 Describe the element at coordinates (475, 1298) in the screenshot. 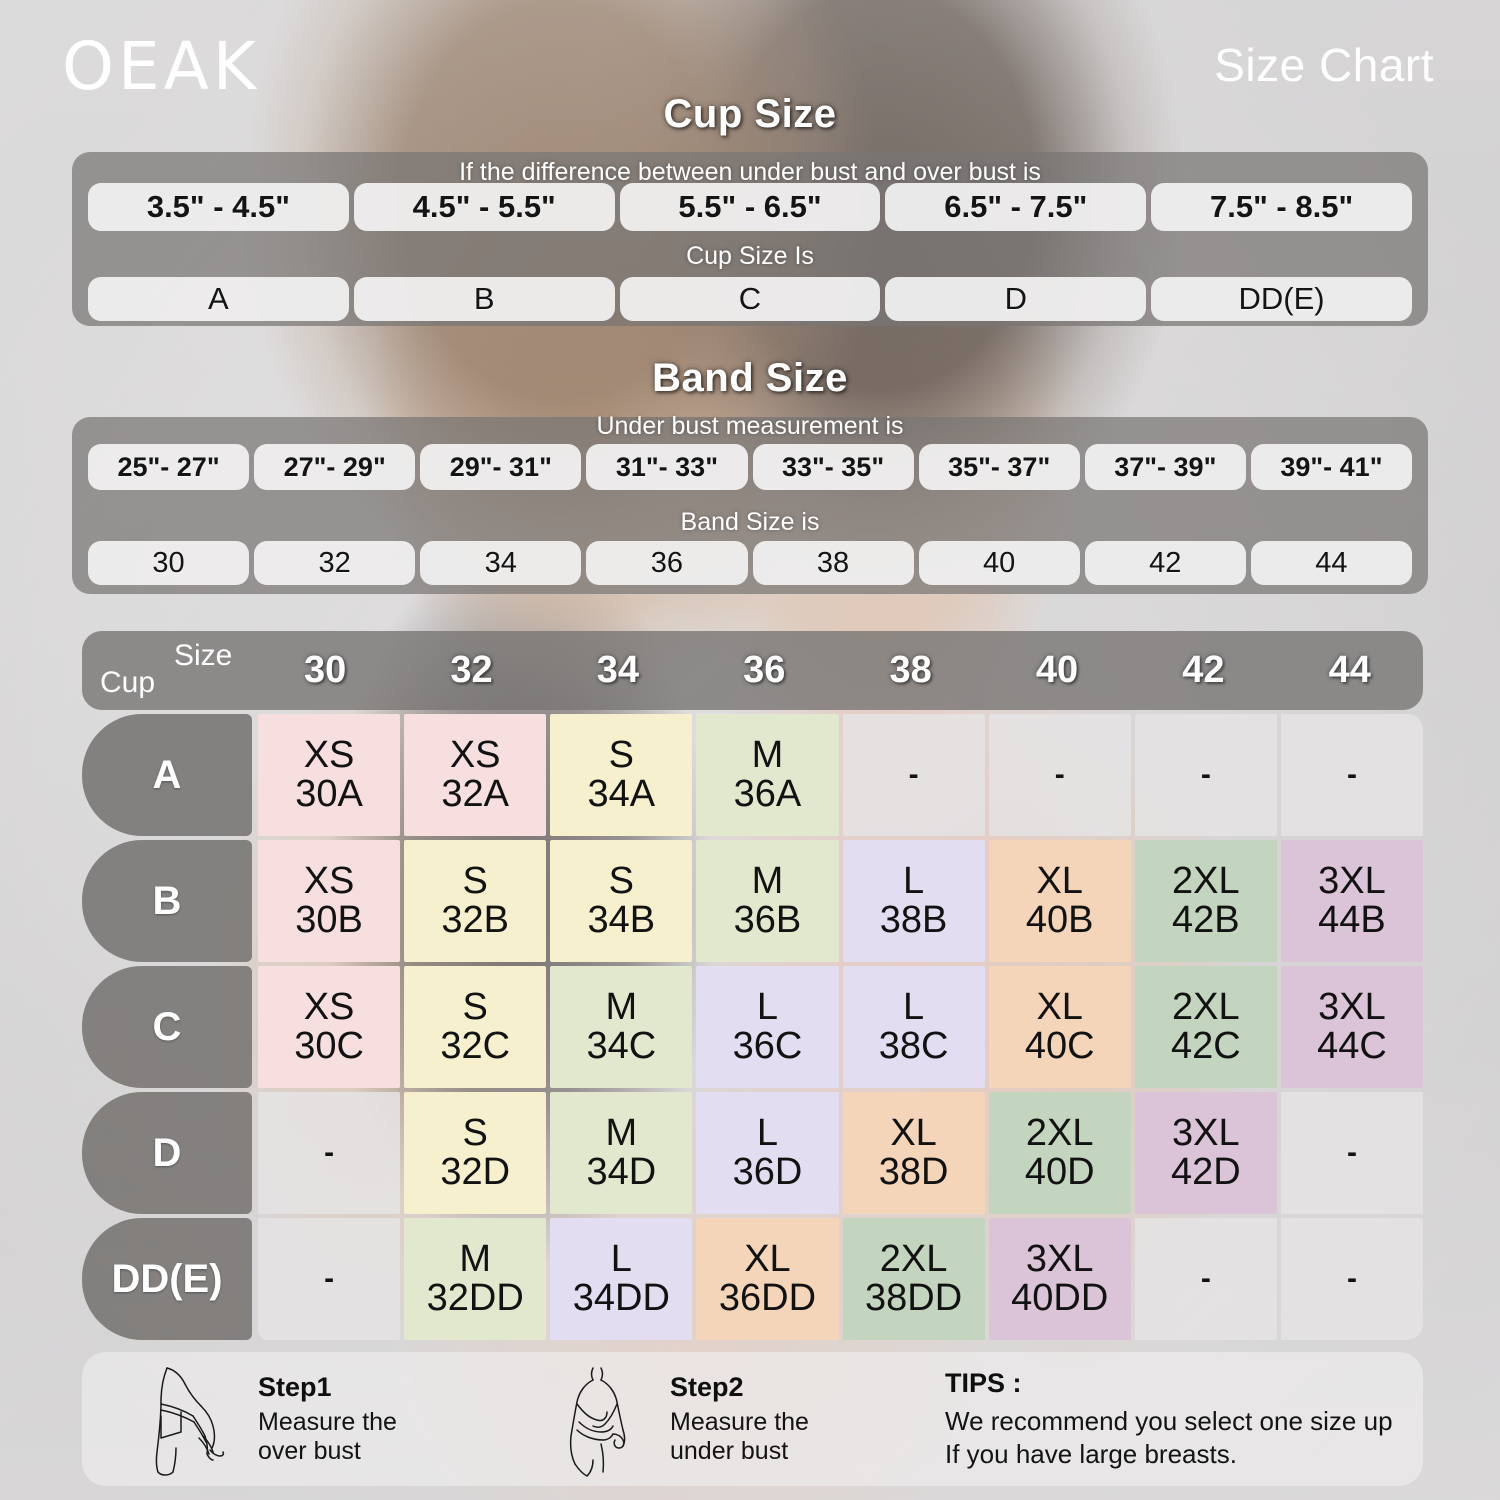

I see `cell-code-label: 32DD` at that location.